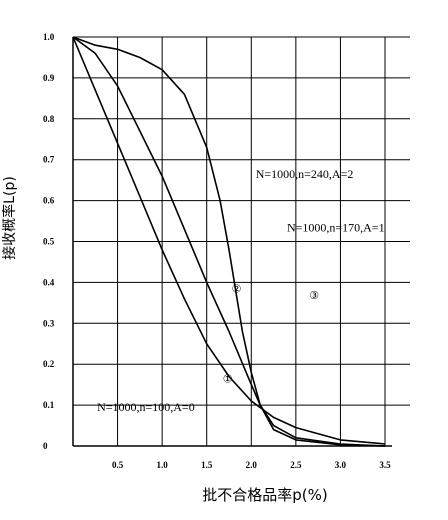 The width and height of the screenshot is (448, 520). What do you see at coordinates (9, 218) in the screenshot?
I see `y-axis-label: 接收概率L(p)` at bounding box center [9, 218].